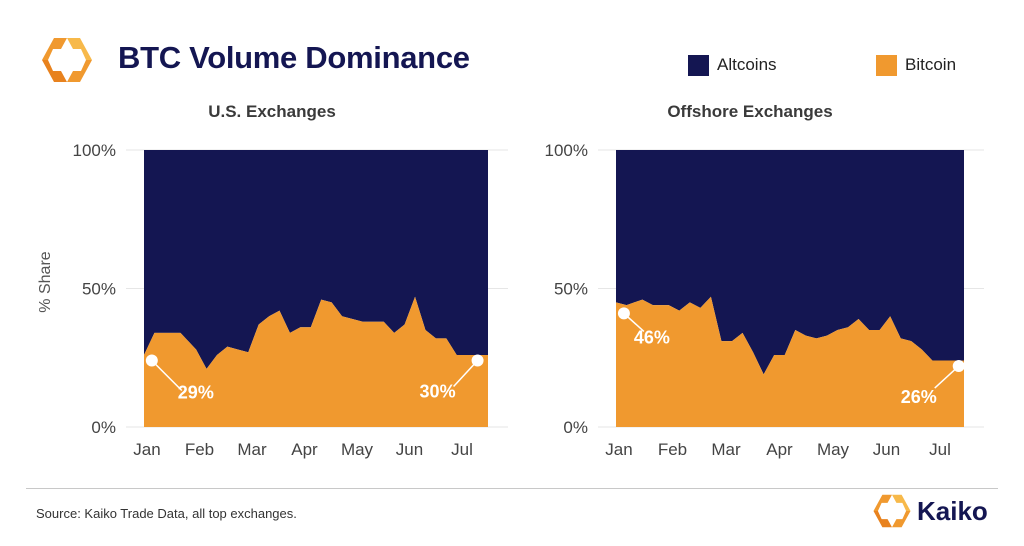 Image resolution: width=1024 pixels, height=546 pixels. I want to click on subtitle-offshore-exchanges: Offshore Exchanges, so click(750, 111).